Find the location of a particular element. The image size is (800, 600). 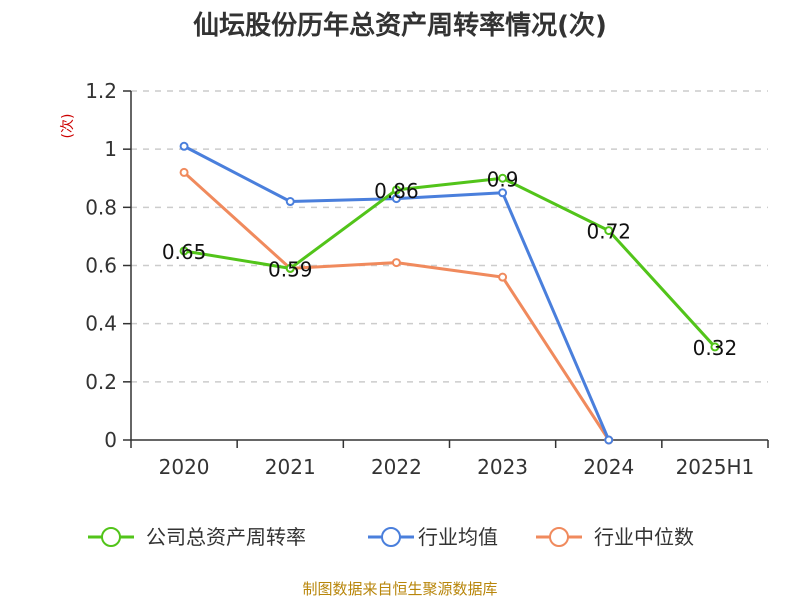

y-tick-label: 0.2 is located at coordinates (101, 382).